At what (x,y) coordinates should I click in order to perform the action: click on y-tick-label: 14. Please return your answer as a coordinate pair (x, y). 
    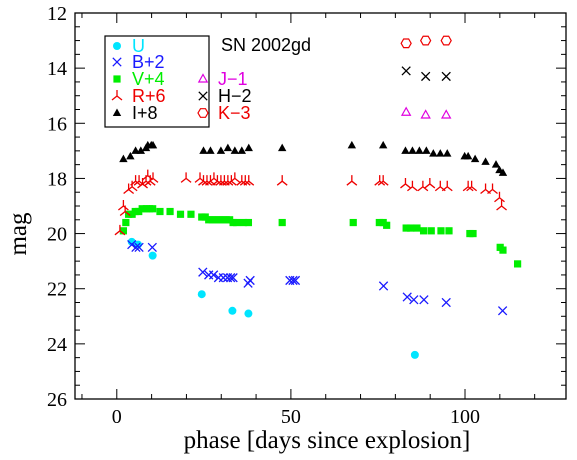
    Looking at the image, I should click on (57, 69).